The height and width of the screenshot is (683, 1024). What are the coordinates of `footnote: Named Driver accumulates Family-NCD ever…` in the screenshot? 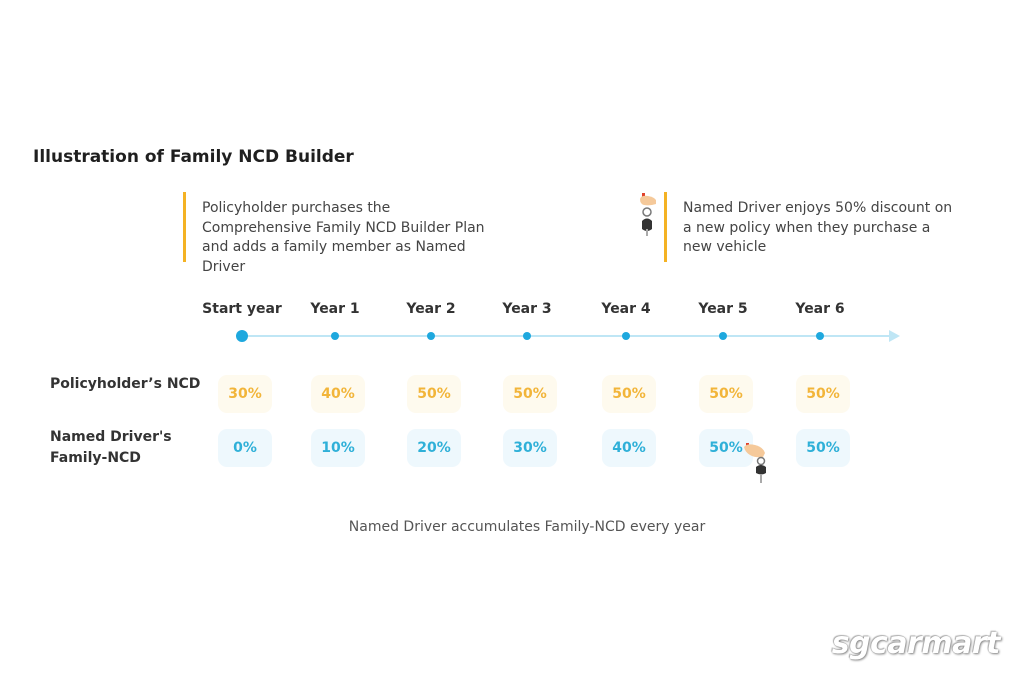 It's located at (527, 527).